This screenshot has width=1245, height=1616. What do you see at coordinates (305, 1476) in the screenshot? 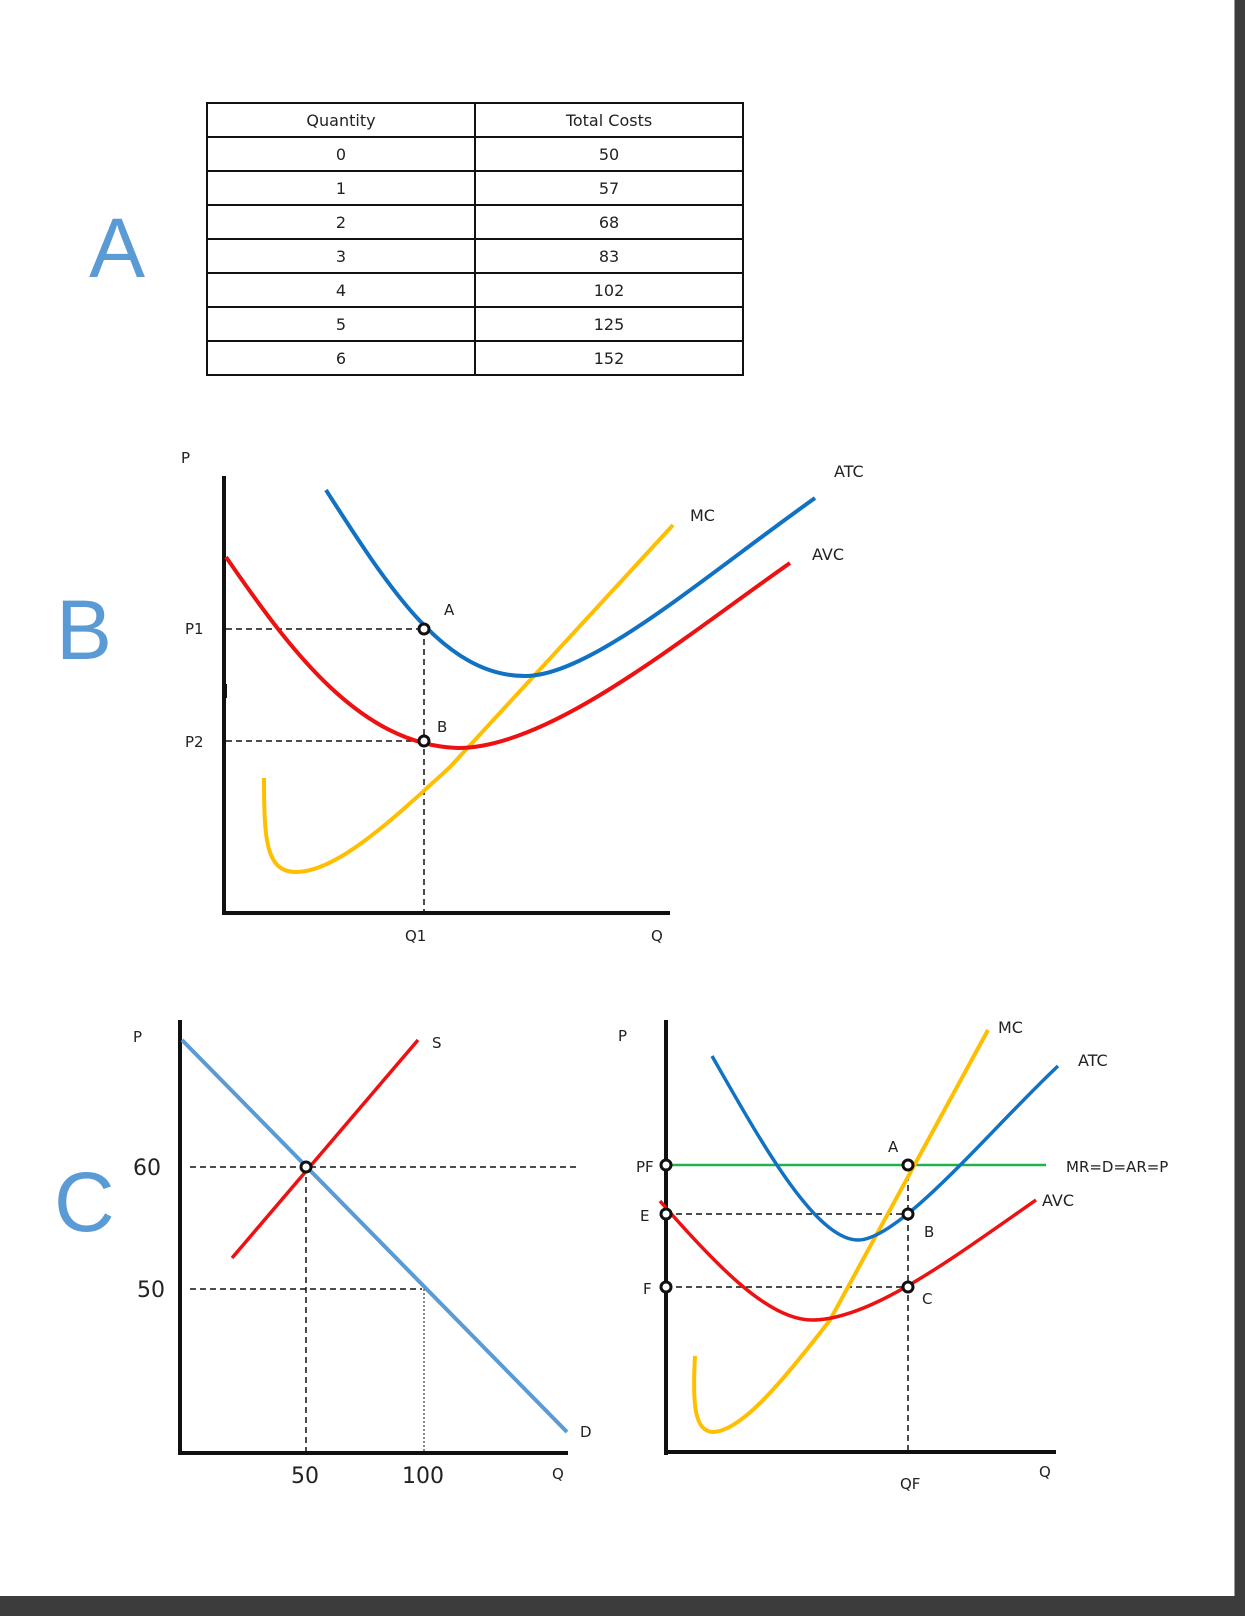
I see `x-tick-50: 50` at bounding box center [305, 1476].